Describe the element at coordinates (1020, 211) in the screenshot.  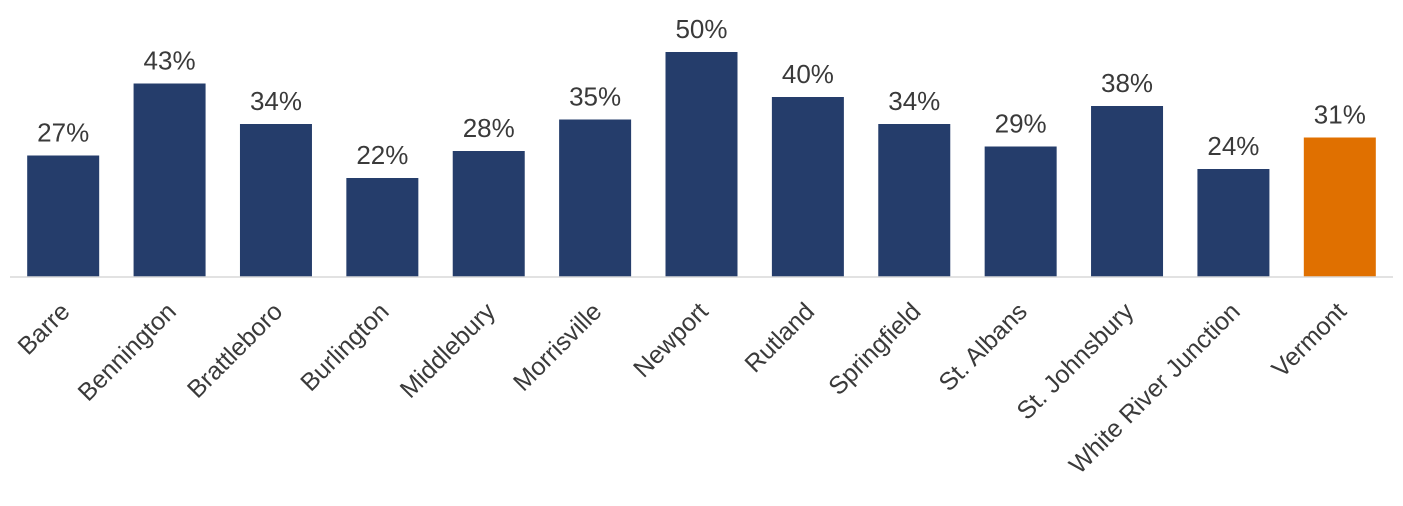
I see `bar-st-albans` at that location.